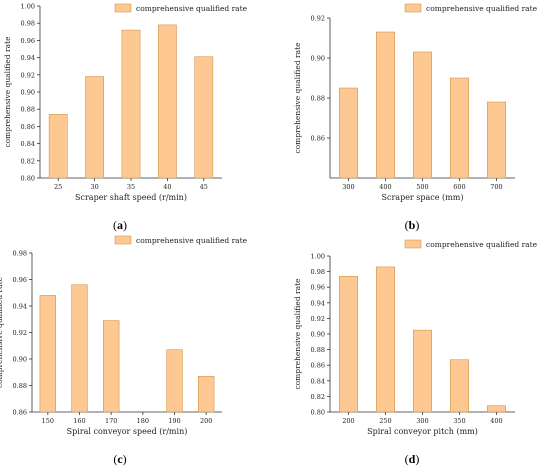 This screenshot has height=472, width=550. What do you see at coordinates (48, 421) in the screenshot?
I see `x-tick-label: 150` at bounding box center [48, 421].